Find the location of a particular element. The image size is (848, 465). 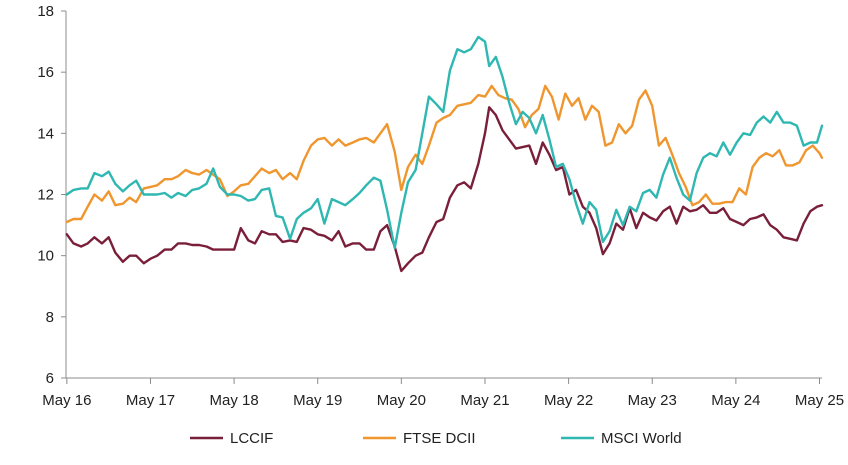

x-tick-label: May 16 is located at coordinates (66, 400).